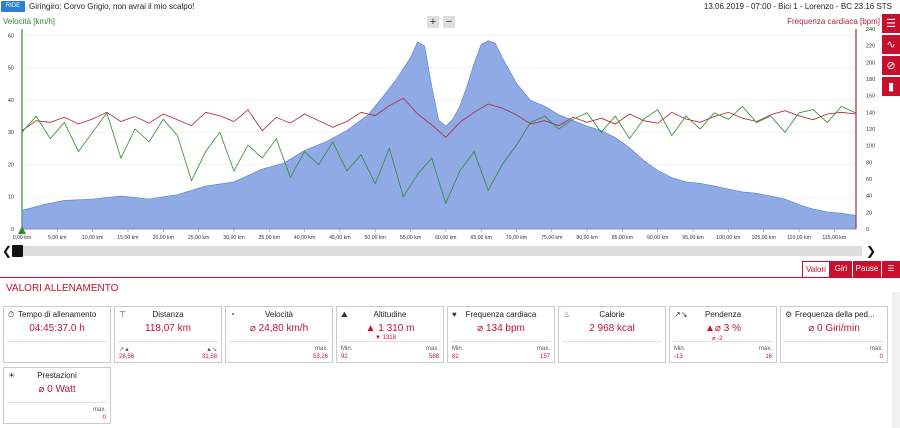 Image resolution: width=900 pixels, height=428 pixels. Describe the element at coordinates (22, 238) in the screenshot. I see `x-tick-label: 0,00 km` at that location.